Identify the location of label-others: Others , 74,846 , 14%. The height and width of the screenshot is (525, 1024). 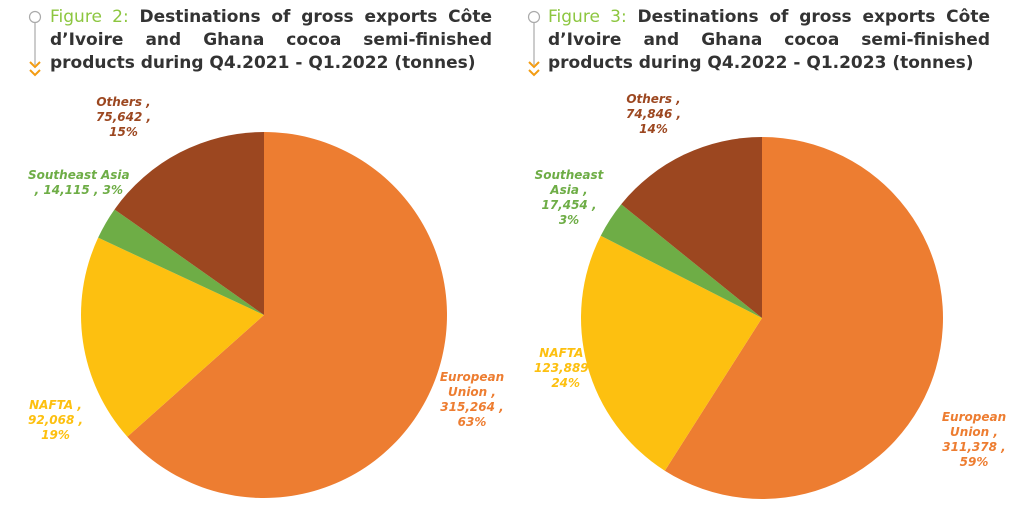
(654, 114).